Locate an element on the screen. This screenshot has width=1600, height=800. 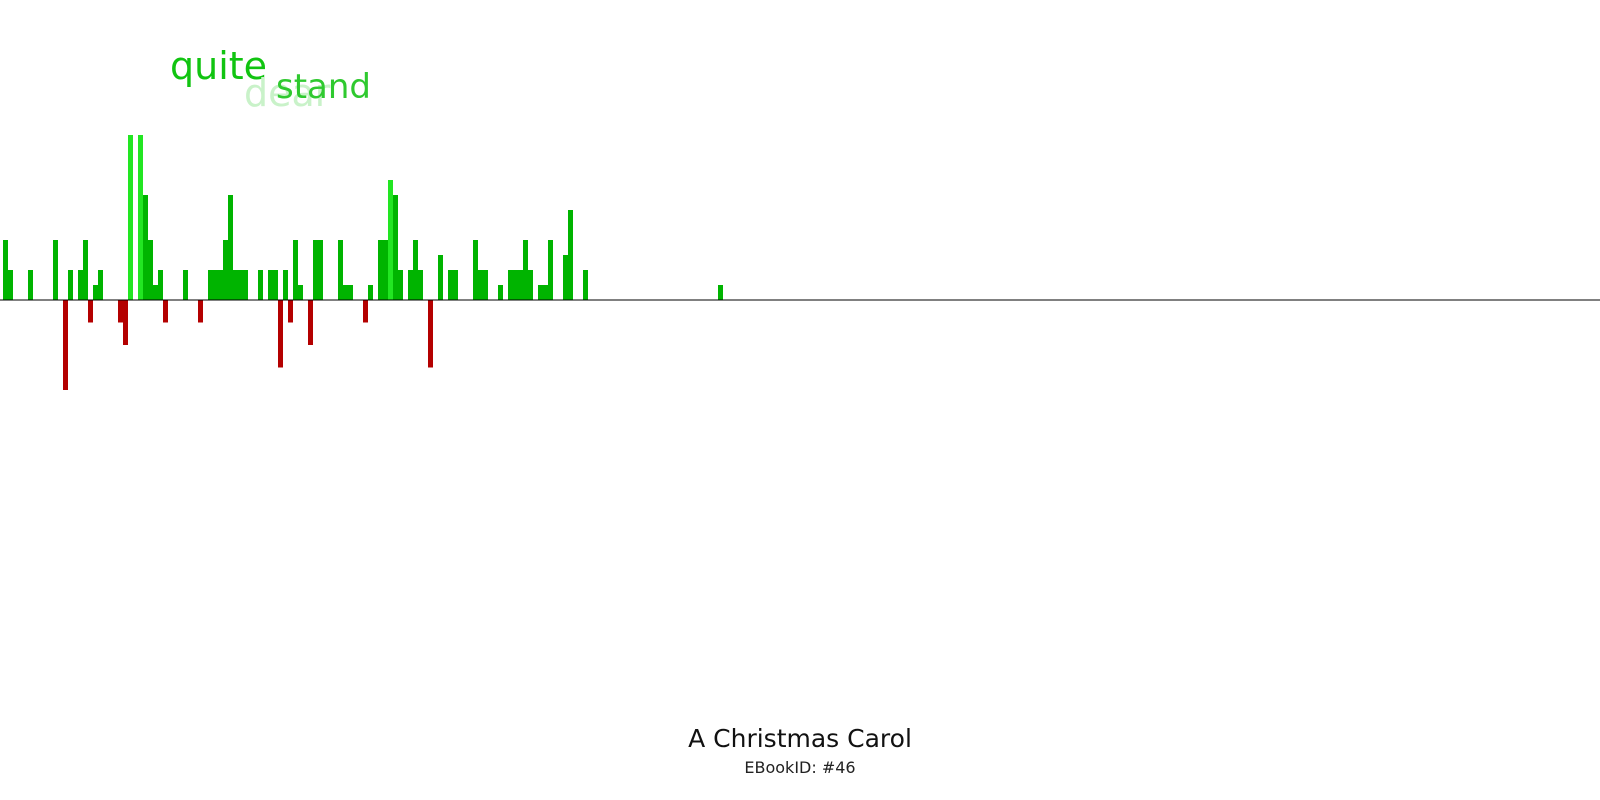
book-title: A Christmas Carol is located at coordinates (800, 738).